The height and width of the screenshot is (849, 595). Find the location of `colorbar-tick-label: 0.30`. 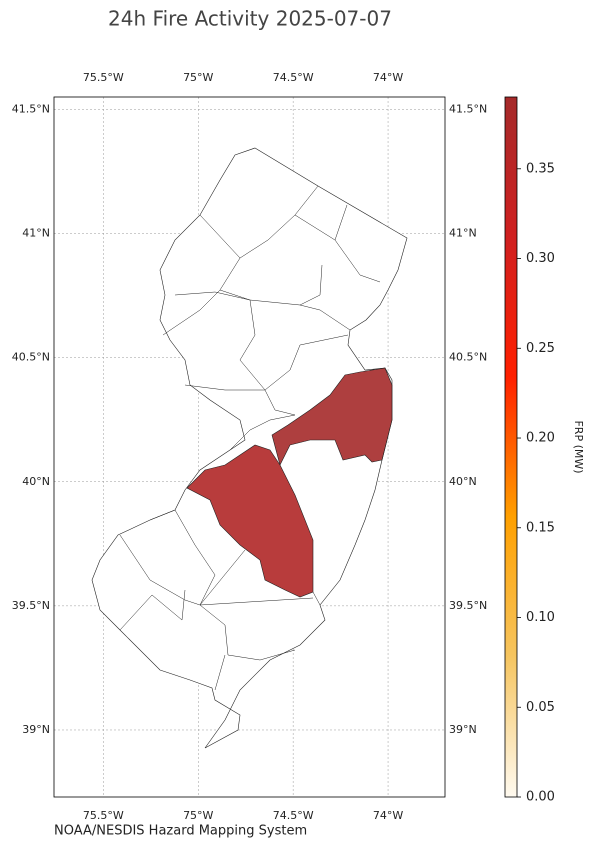

colorbar-tick-label: 0.30 is located at coordinates (540, 258).